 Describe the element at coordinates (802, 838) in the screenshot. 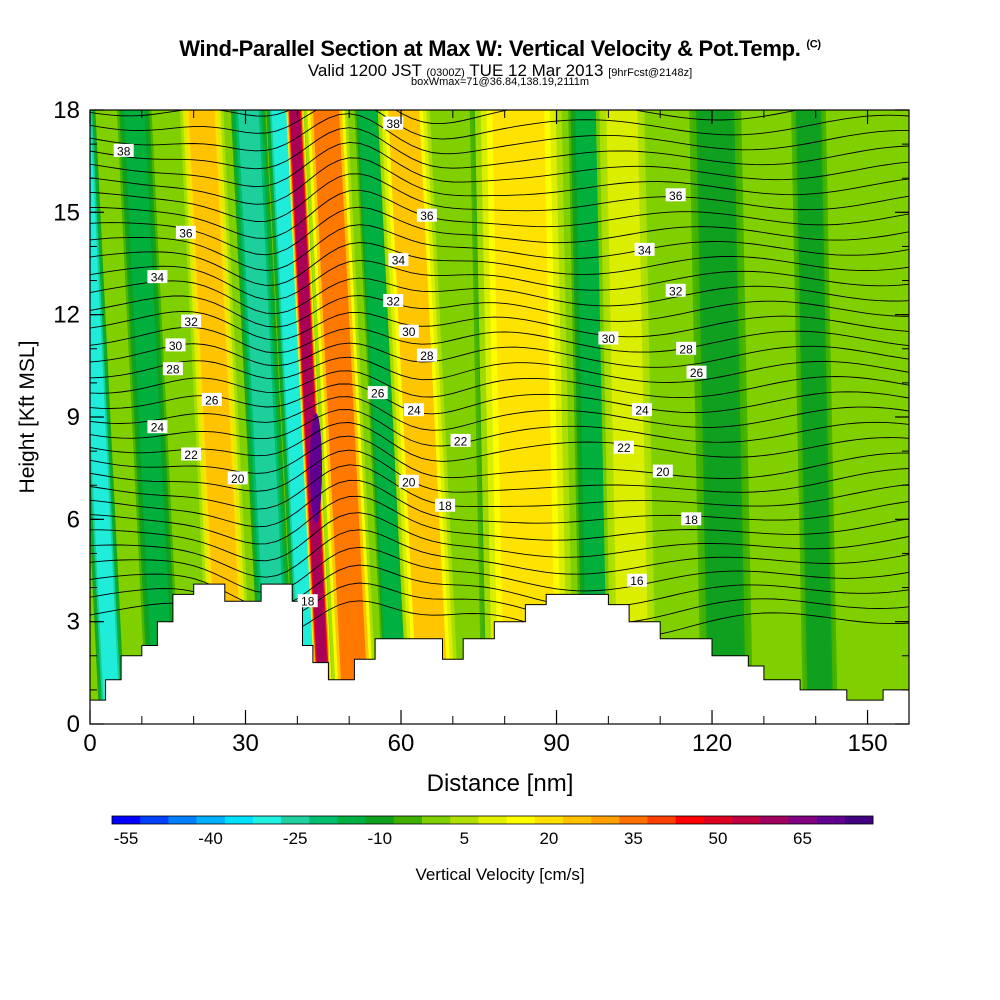

I see `colorbar-tick-label: 65` at that location.